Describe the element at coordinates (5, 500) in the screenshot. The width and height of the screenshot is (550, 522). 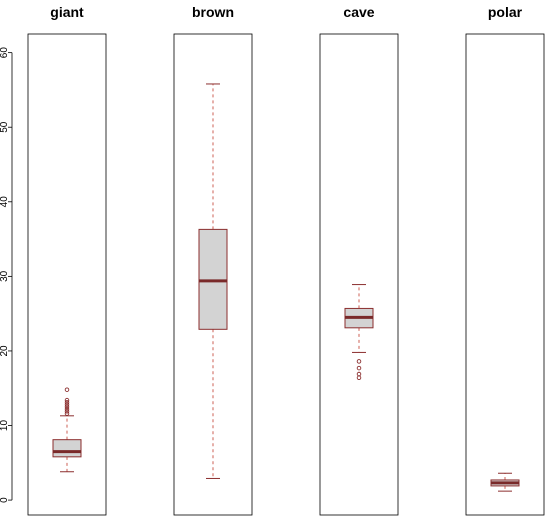
I see `y-tick-label: 0` at that location.